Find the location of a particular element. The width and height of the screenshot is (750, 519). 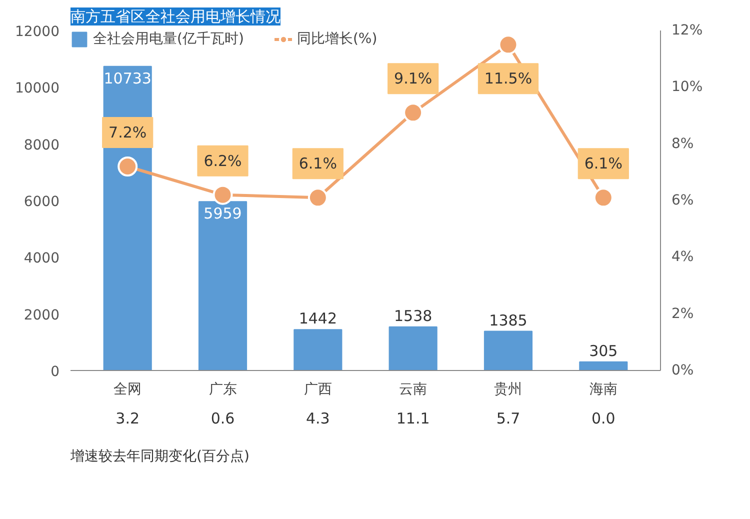

y-tick-label: 6000 is located at coordinates (42, 202).